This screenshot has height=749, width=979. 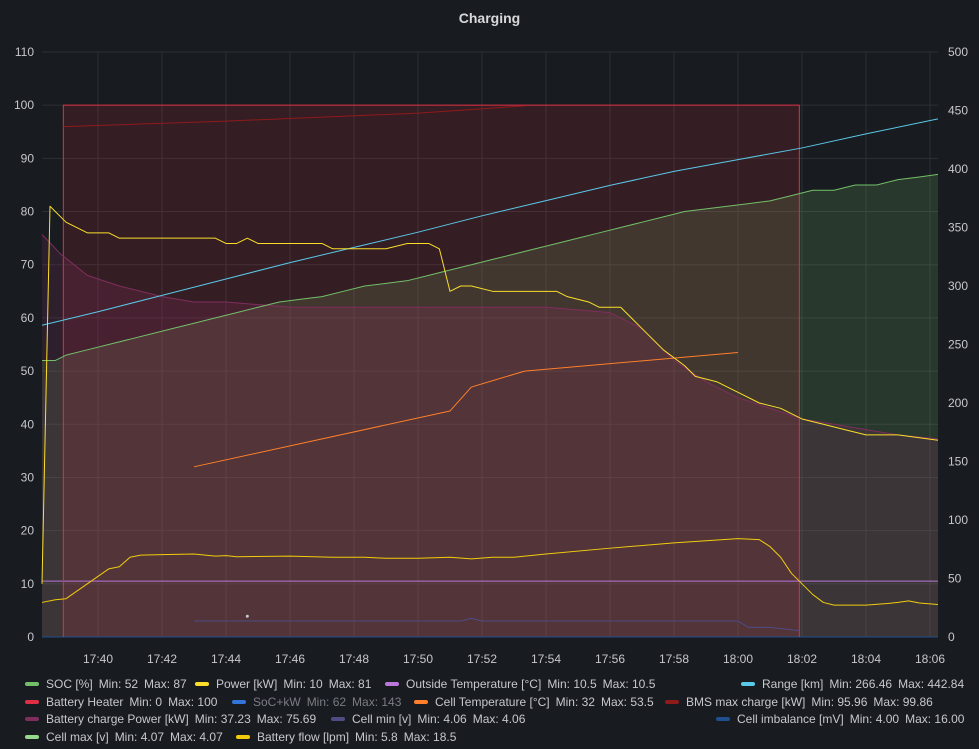 I want to click on x-tick-label: 17:50, so click(x=418, y=659).